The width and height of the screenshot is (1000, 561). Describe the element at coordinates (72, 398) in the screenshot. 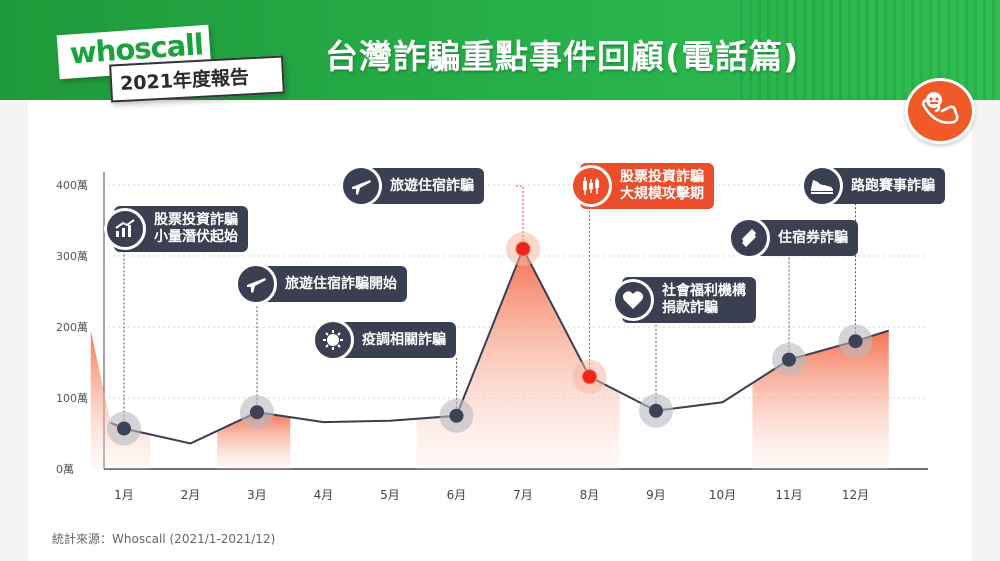

I see `y-tick-label: 100萬` at that location.